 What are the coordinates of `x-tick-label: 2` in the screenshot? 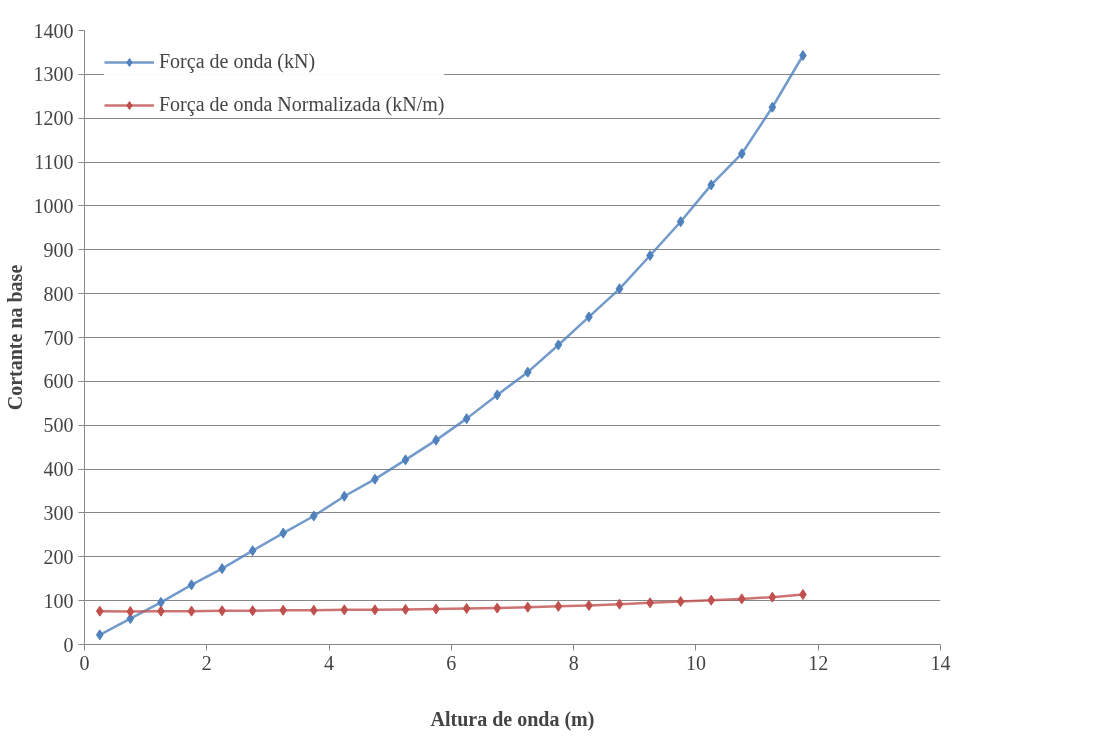 It's located at (206, 662).